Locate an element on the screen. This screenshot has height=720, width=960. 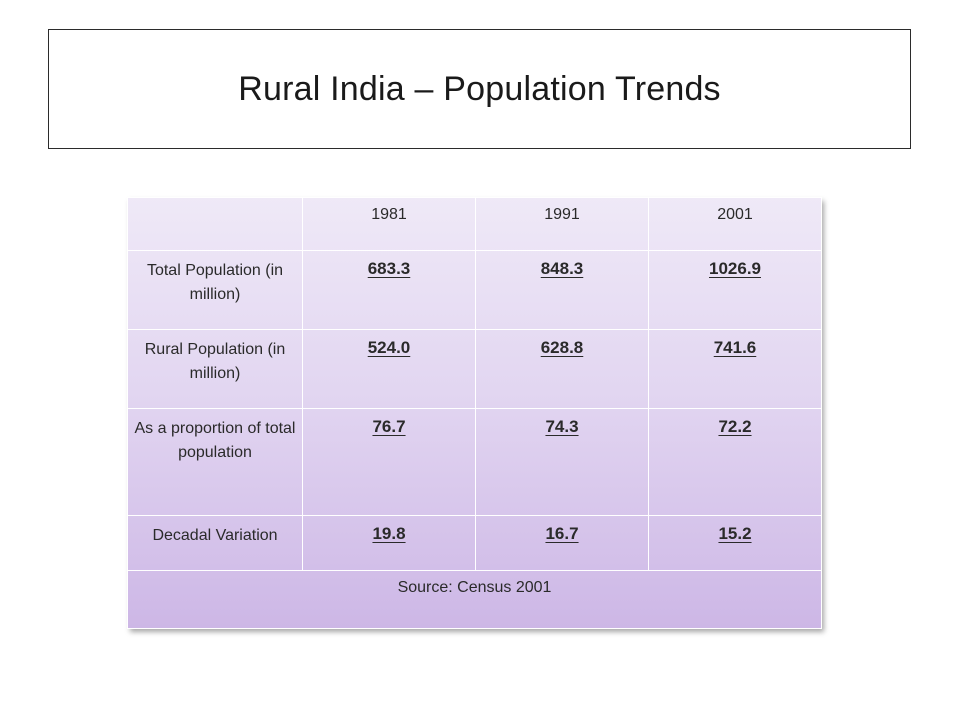
source-note: Source: Census 2001 is located at coordinates (474, 599).